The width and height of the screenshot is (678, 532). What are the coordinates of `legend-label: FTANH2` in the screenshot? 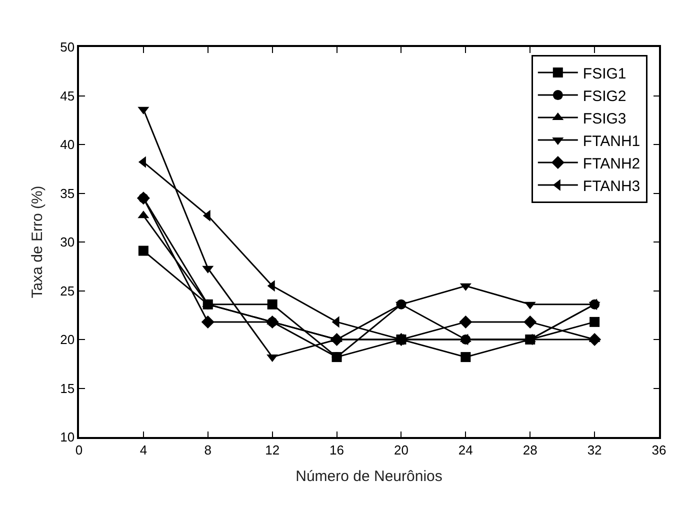 It's located at (611, 163).